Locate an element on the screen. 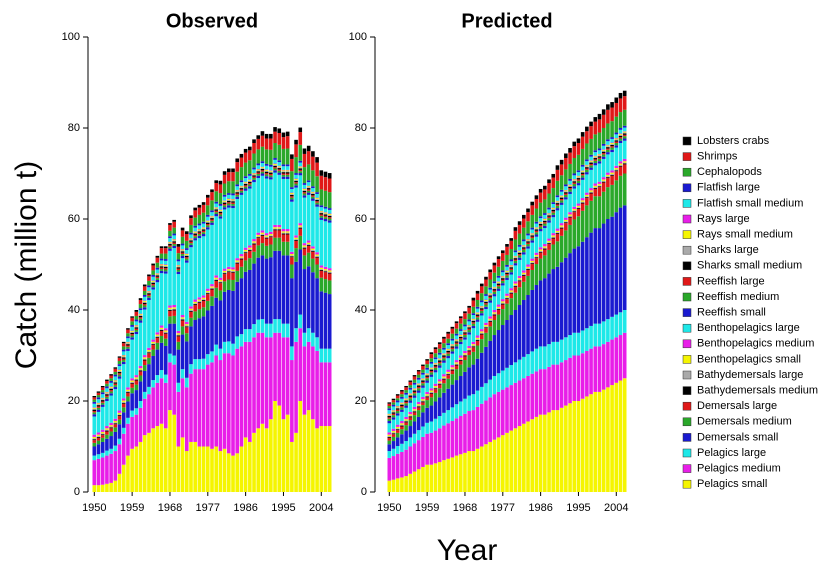 This screenshot has width=835, height=570. panel-title: Predicted is located at coordinates (506, 21).